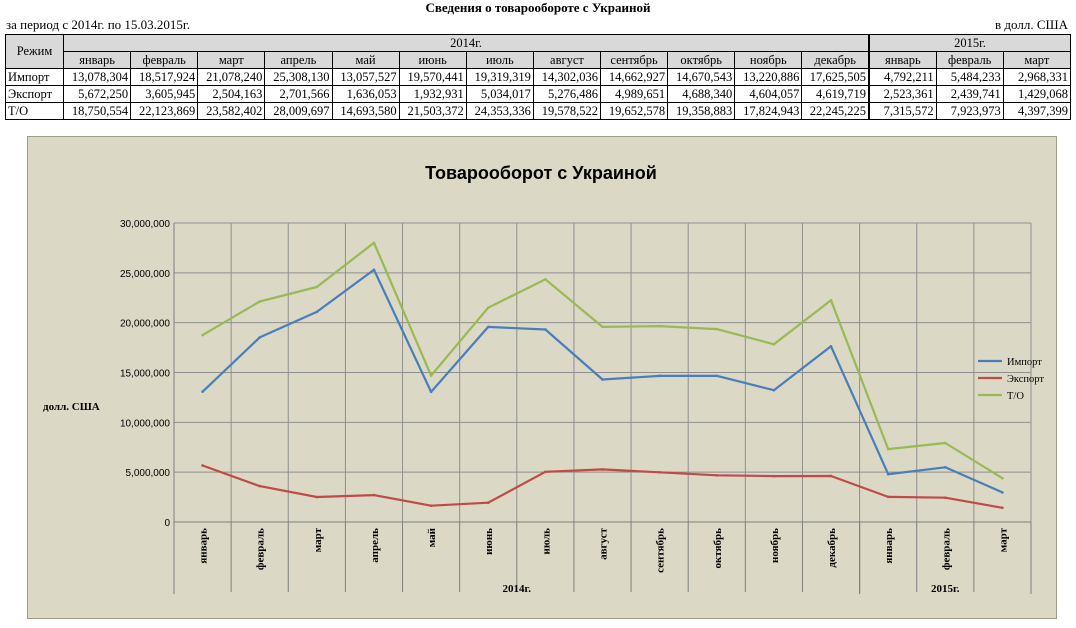  Describe the element at coordinates (768, 111) in the screenshot. I see `table-cell: 17,824,943` at that location.